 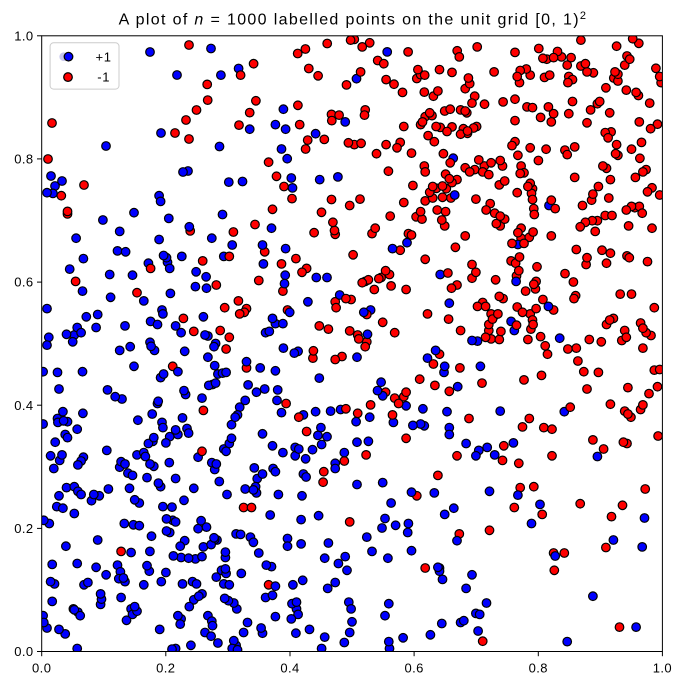 What do you see at coordinates (104, 56) in the screenshot?
I see `svg-text: +1` at bounding box center [104, 56].